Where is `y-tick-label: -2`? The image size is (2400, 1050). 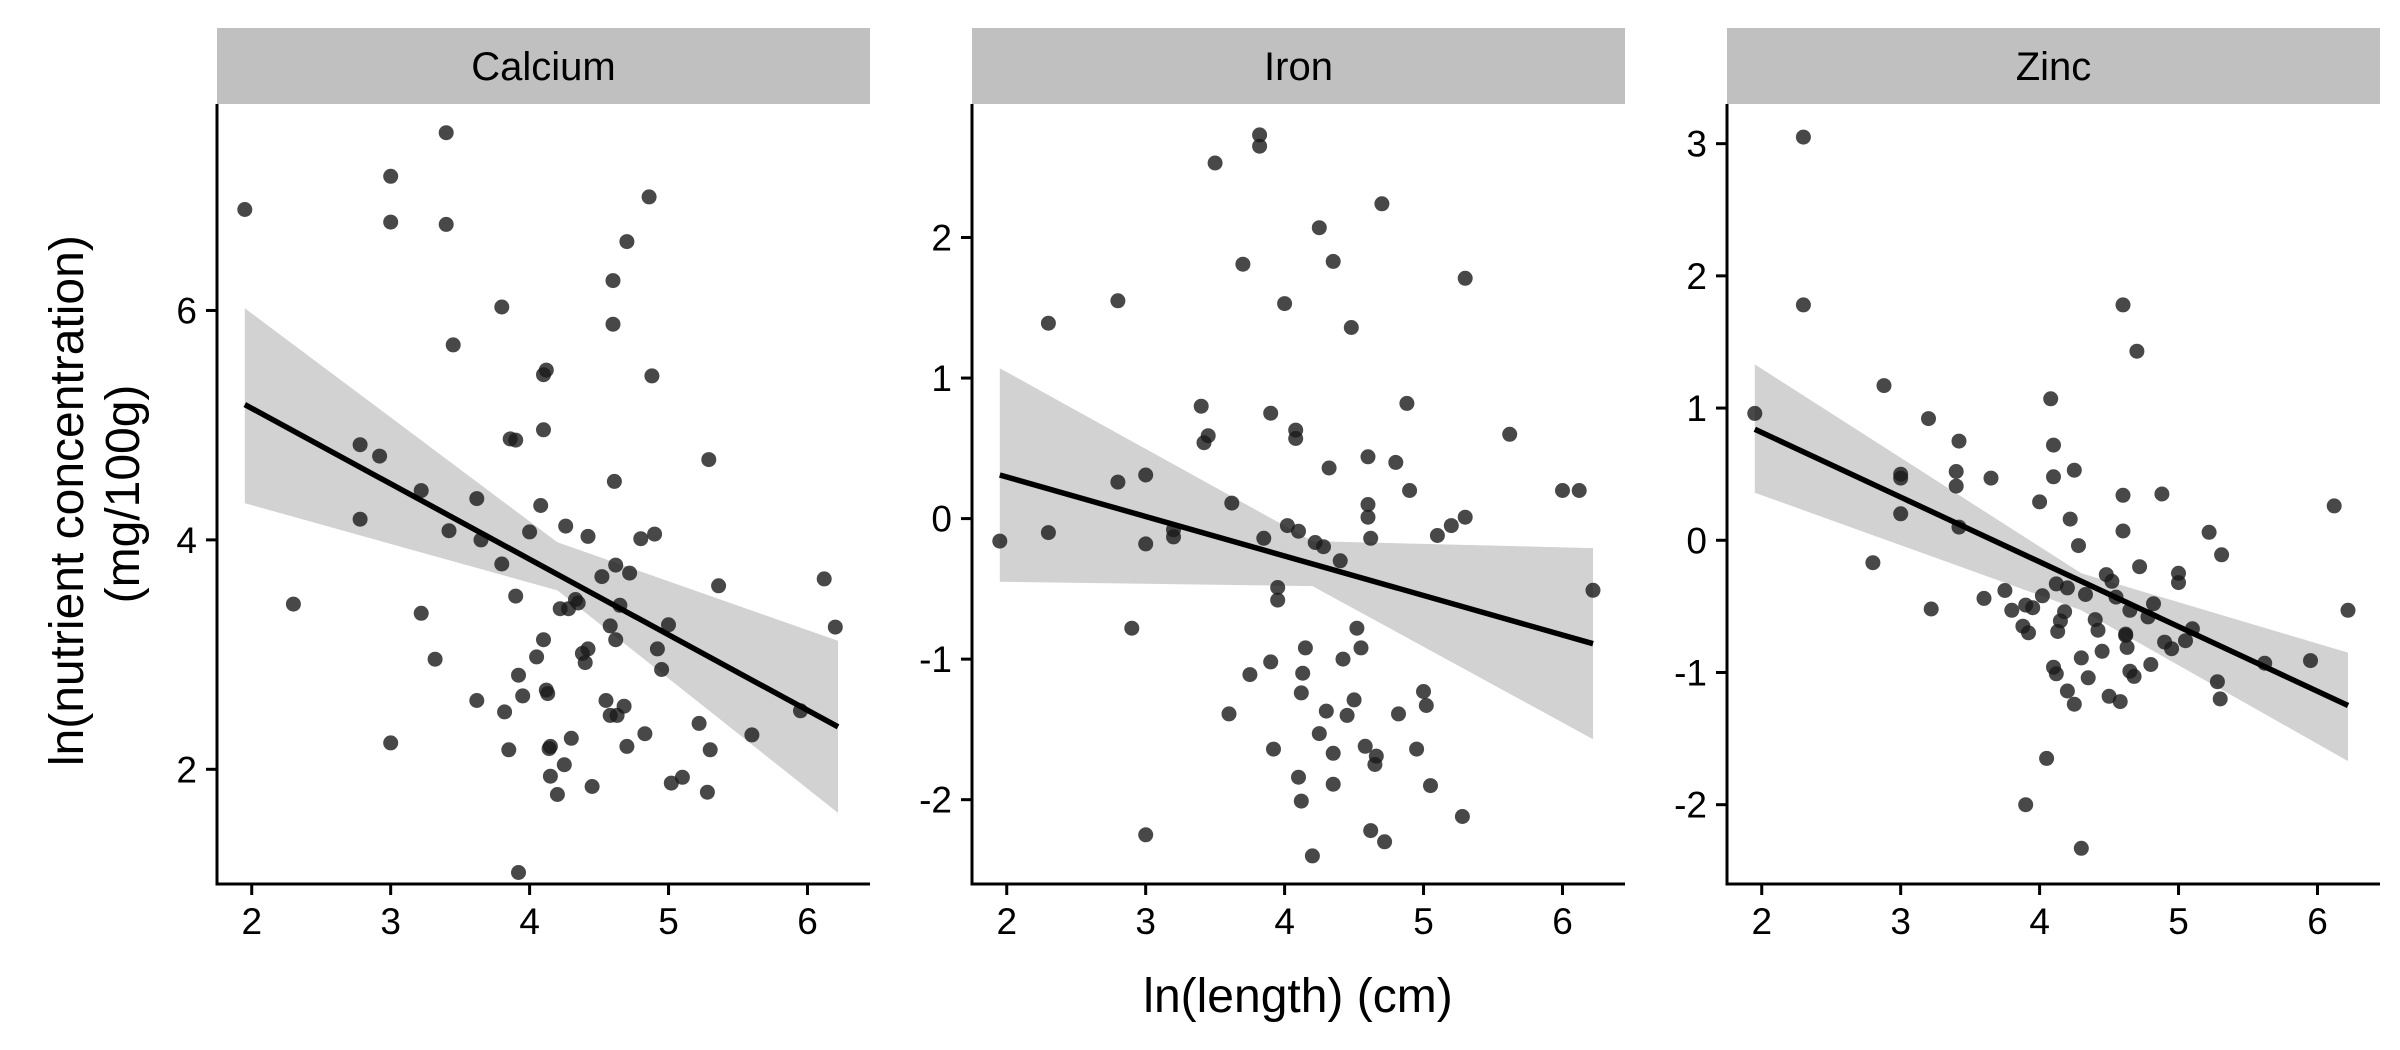
y-tick-label: -2 is located at coordinates (935, 800).